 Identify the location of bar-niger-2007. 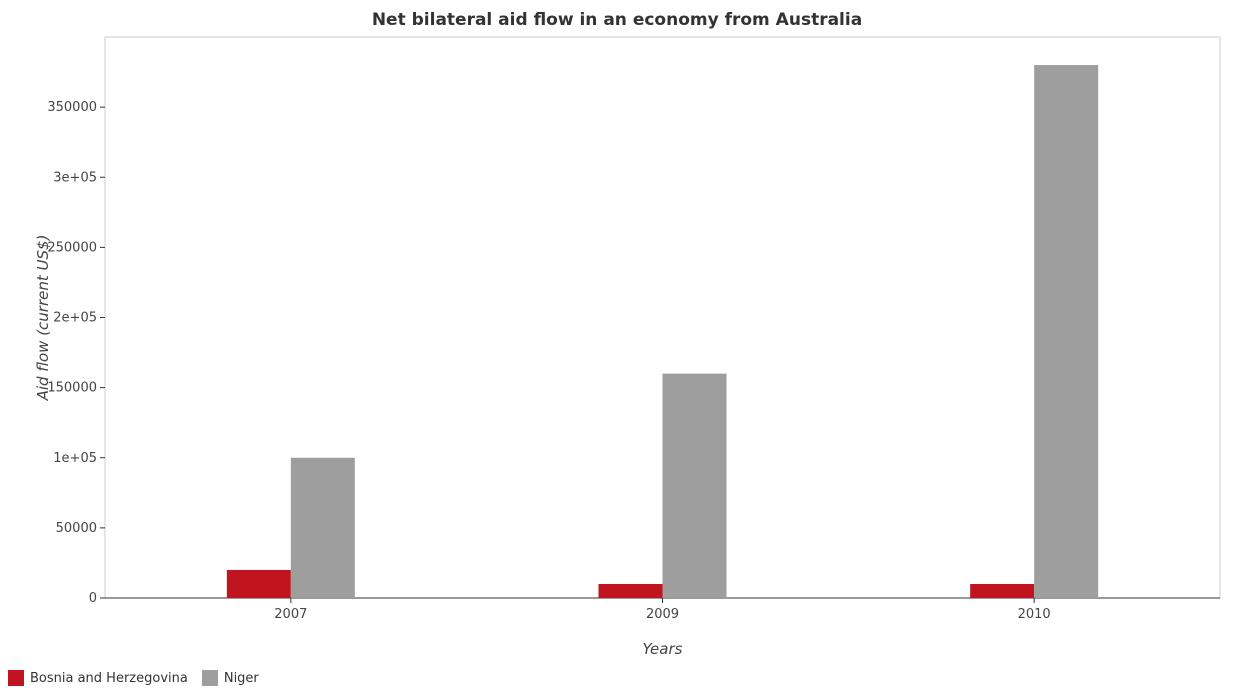
(322, 527).